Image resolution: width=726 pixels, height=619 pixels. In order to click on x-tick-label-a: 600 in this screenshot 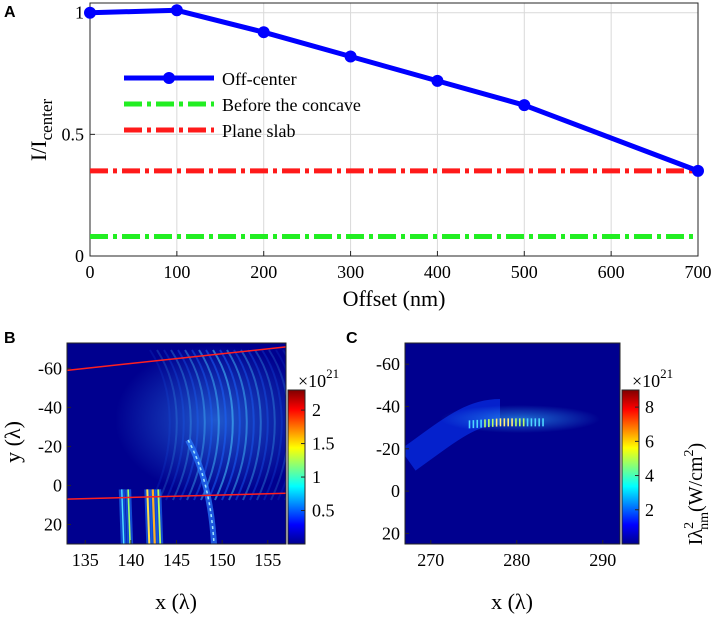, I will do `click(611, 272)`.